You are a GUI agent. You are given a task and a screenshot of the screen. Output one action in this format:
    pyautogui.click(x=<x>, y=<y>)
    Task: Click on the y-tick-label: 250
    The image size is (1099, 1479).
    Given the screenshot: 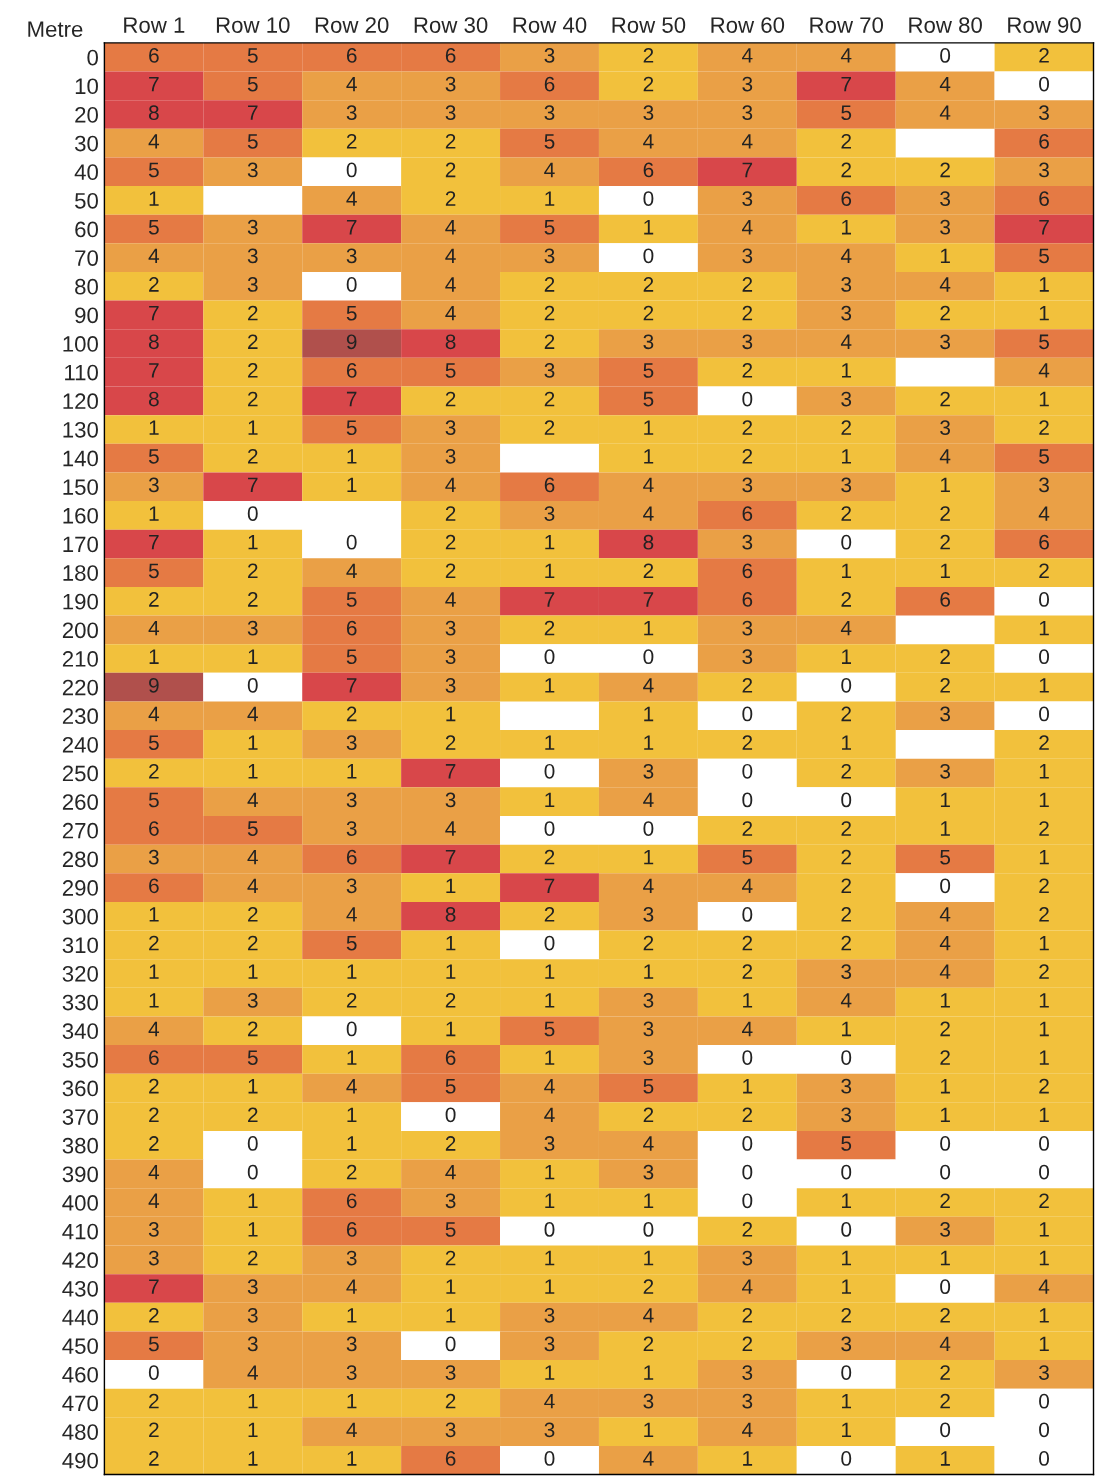 What is the action you would take?
    pyautogui.click(x=80, y=773)
    